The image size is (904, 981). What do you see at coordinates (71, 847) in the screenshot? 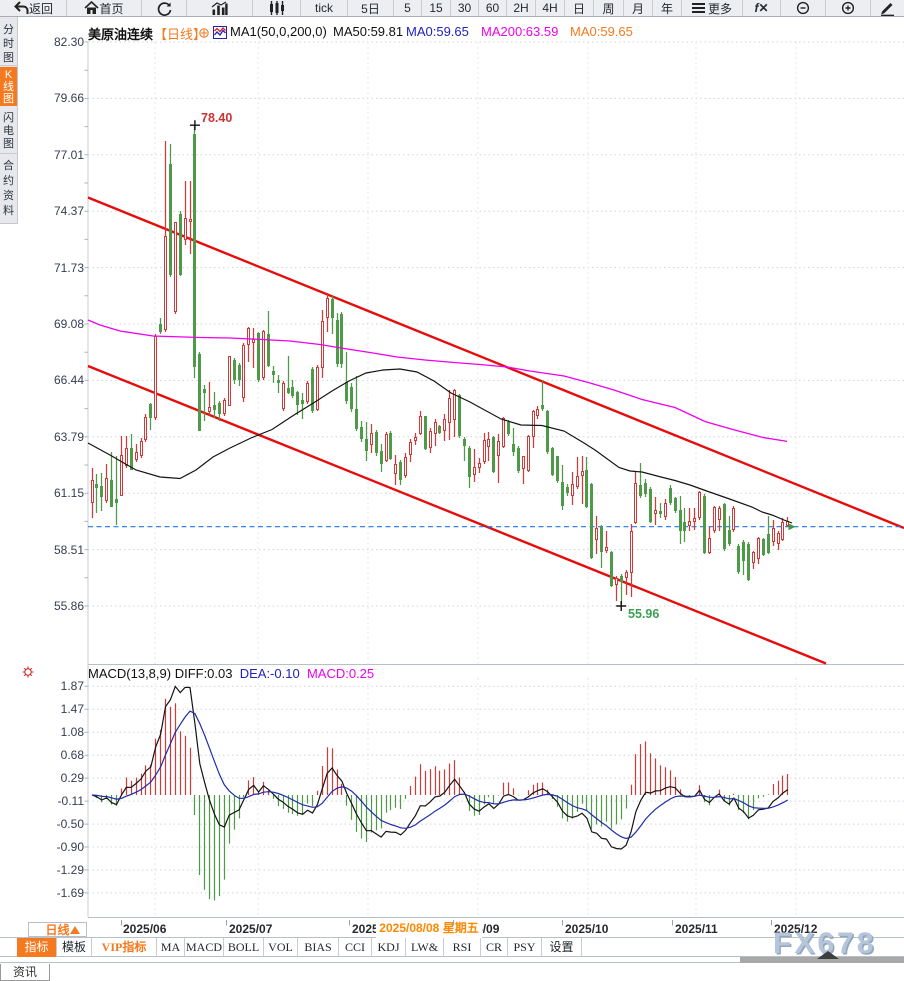
I see `svg-text: -0.90` at bounding box center [71, 847].